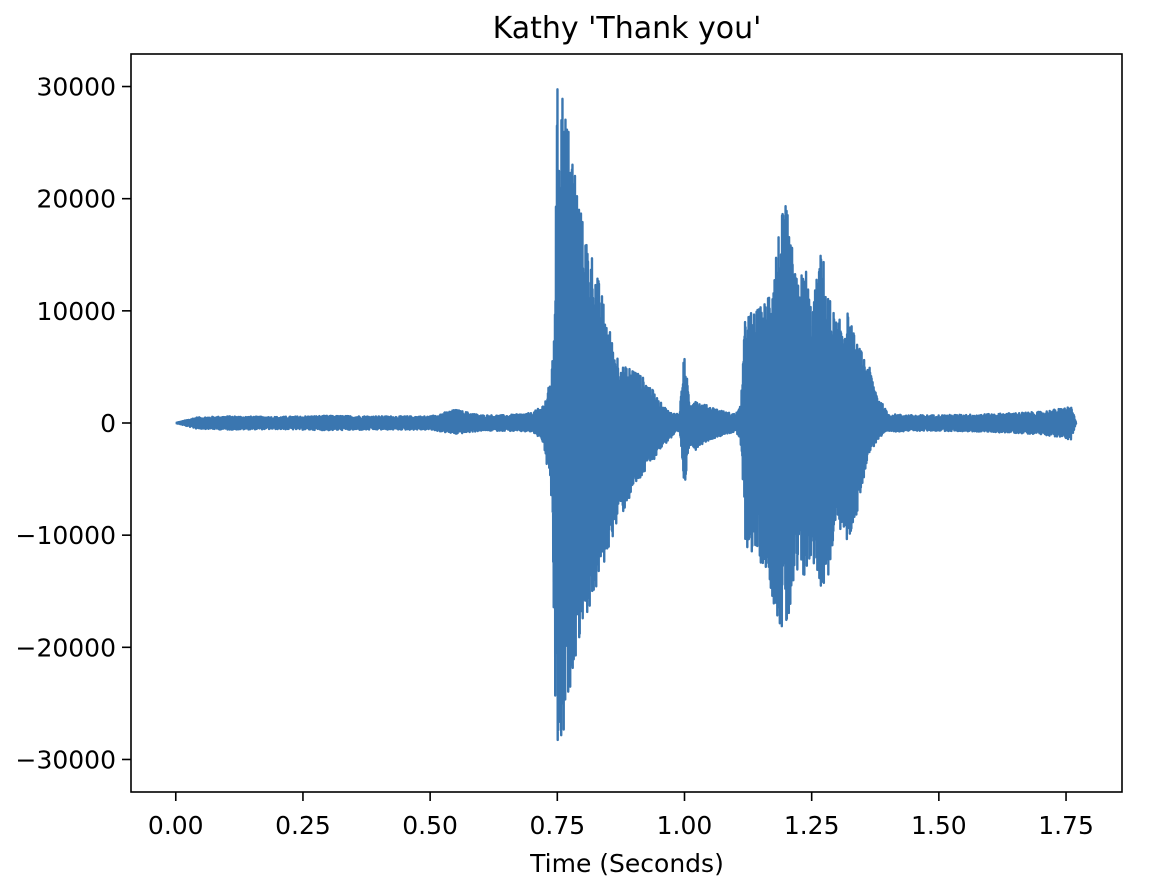 The image size is (1150, 894). Describe the element at coordinates (176, 825) in the screenshot. I see `x-tick-label: 0.00` at that location.